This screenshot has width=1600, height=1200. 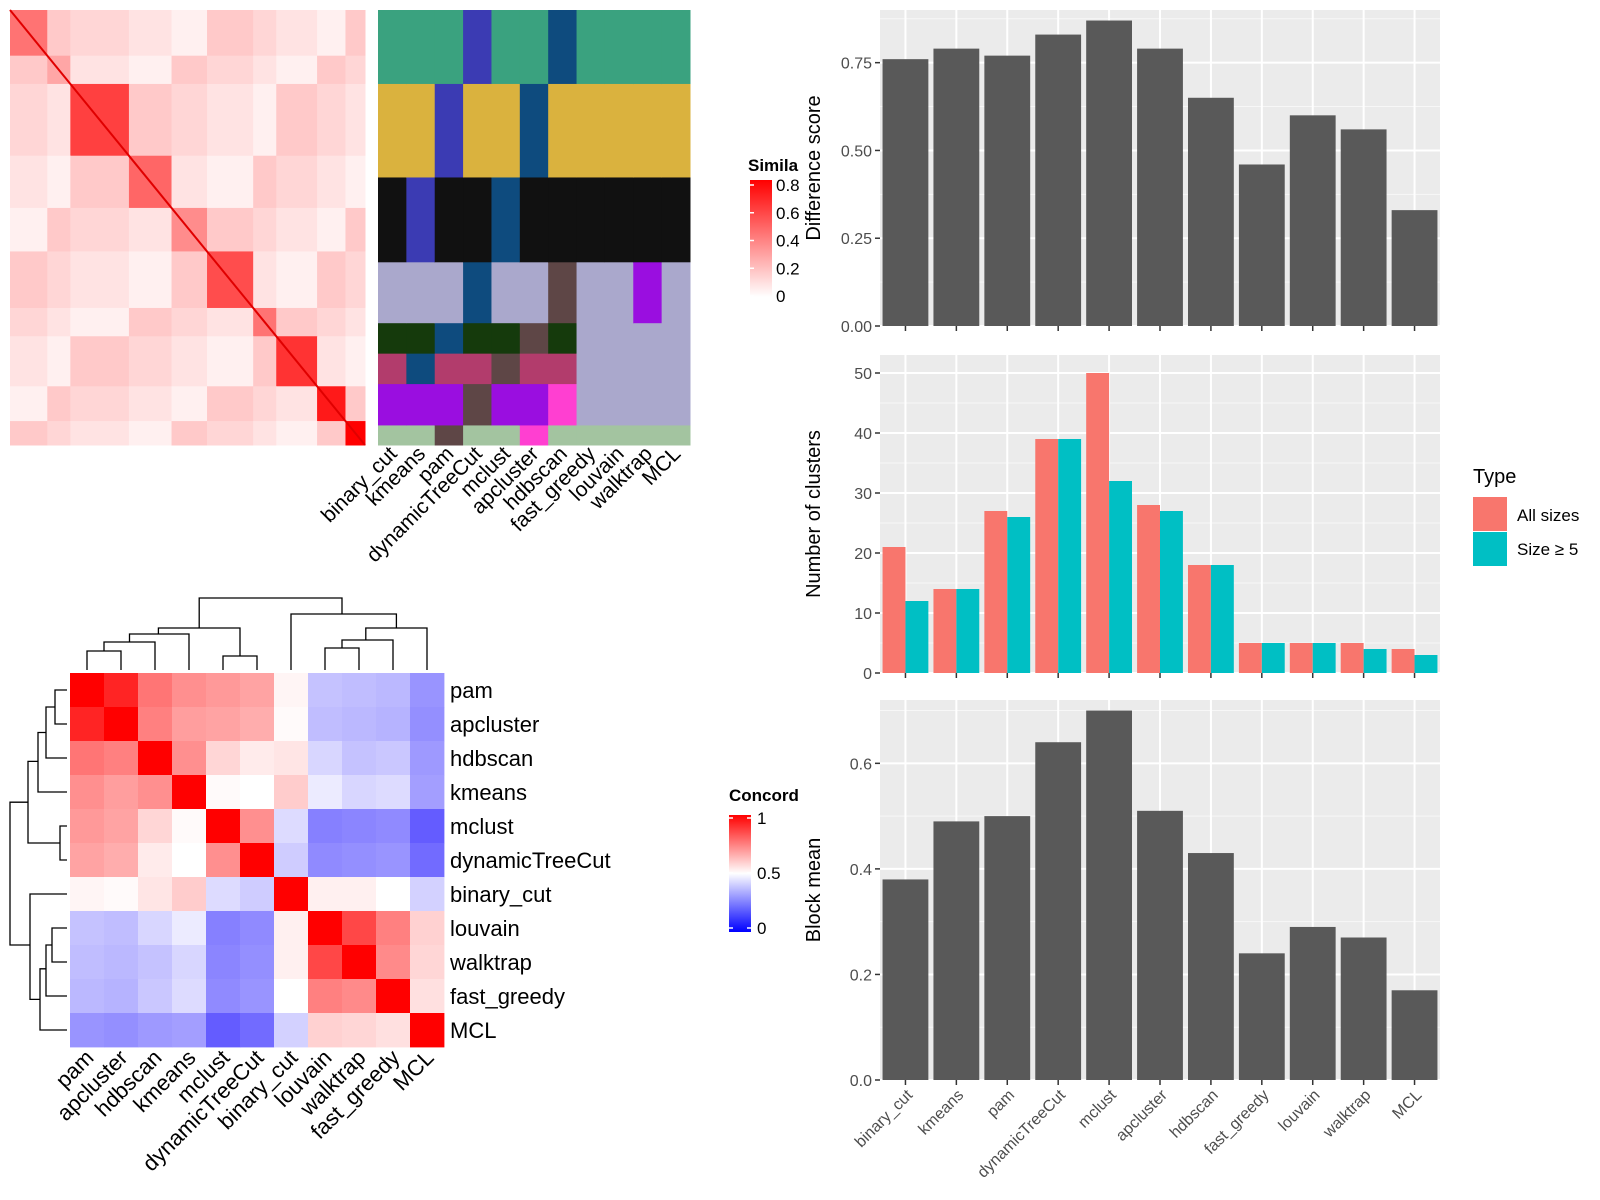 I want to click on similarity-legend-tick-label: 0.2, so click(x=788, y=268).